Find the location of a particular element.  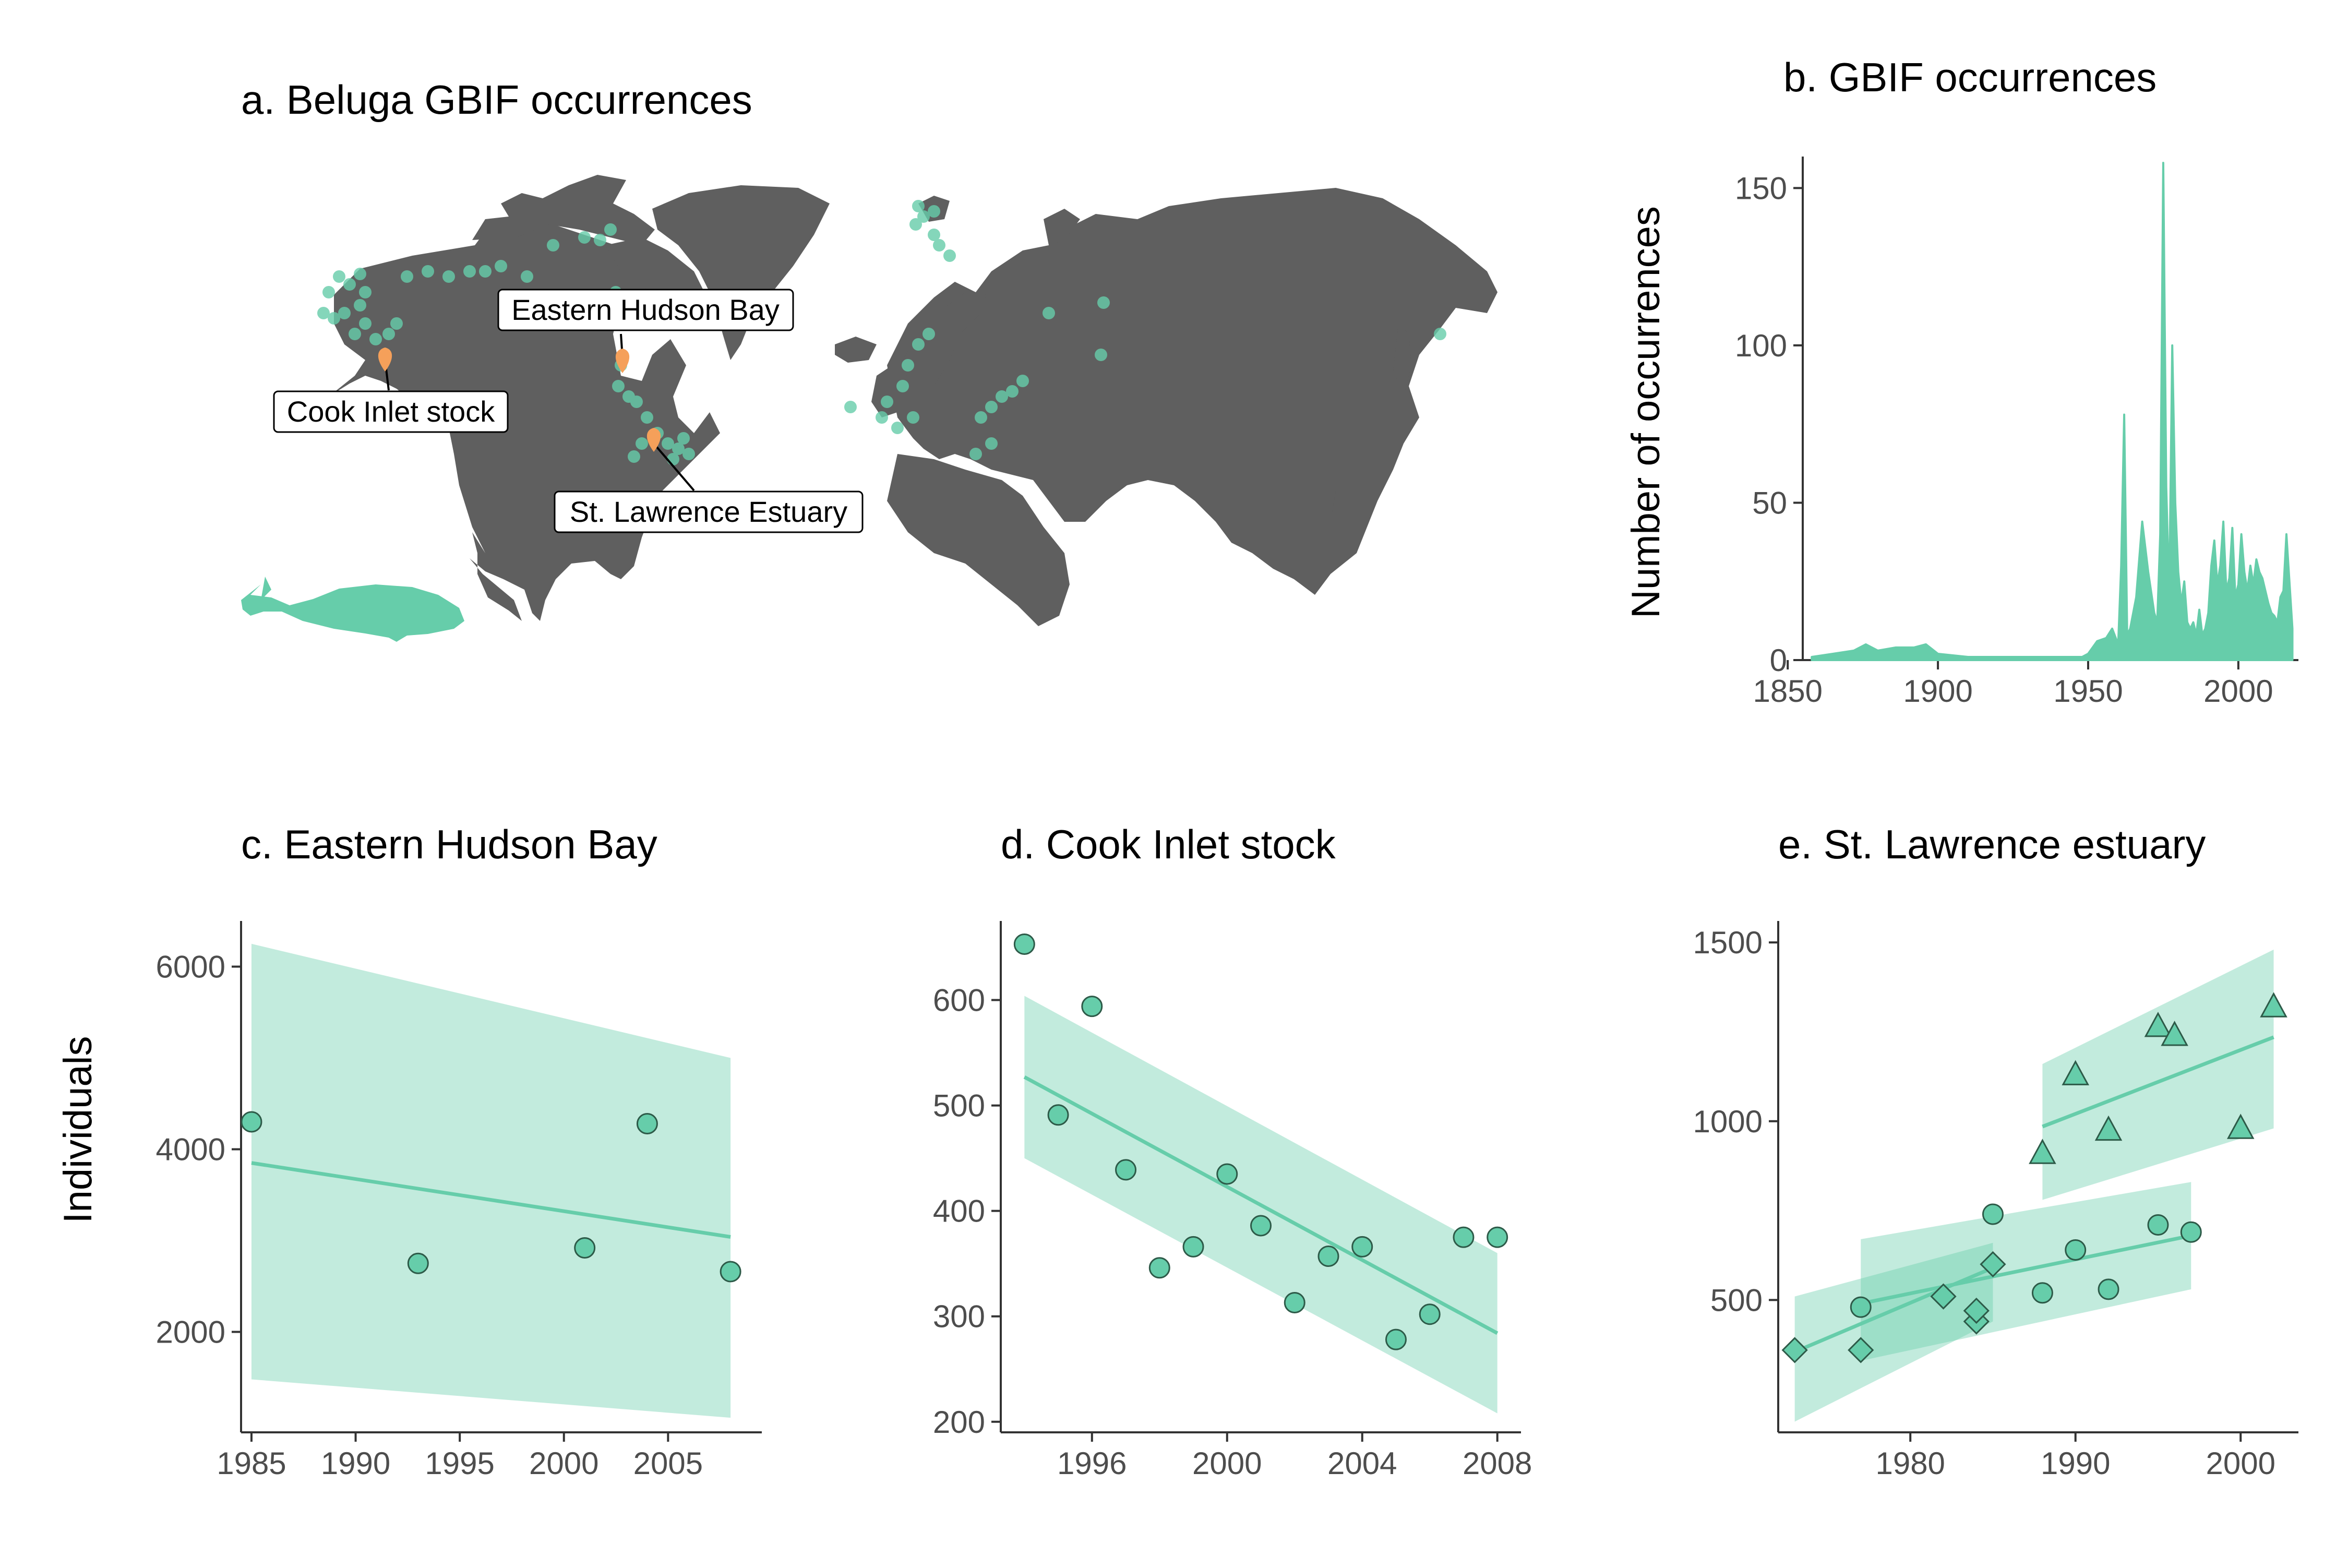

chart-e-x-tick-label: 2000 is located at coordinates (2240, 1463).